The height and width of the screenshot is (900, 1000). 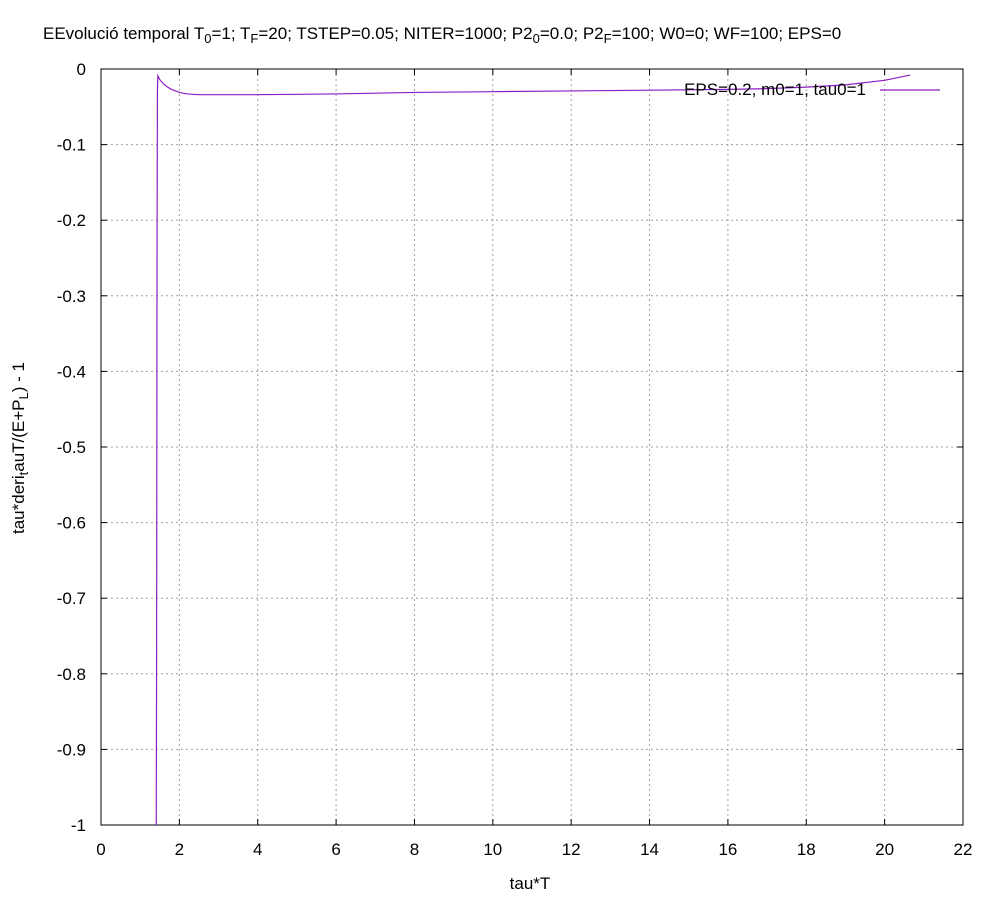 I want to click on text-run: auT/(E+P, so click(x=18, y=435).